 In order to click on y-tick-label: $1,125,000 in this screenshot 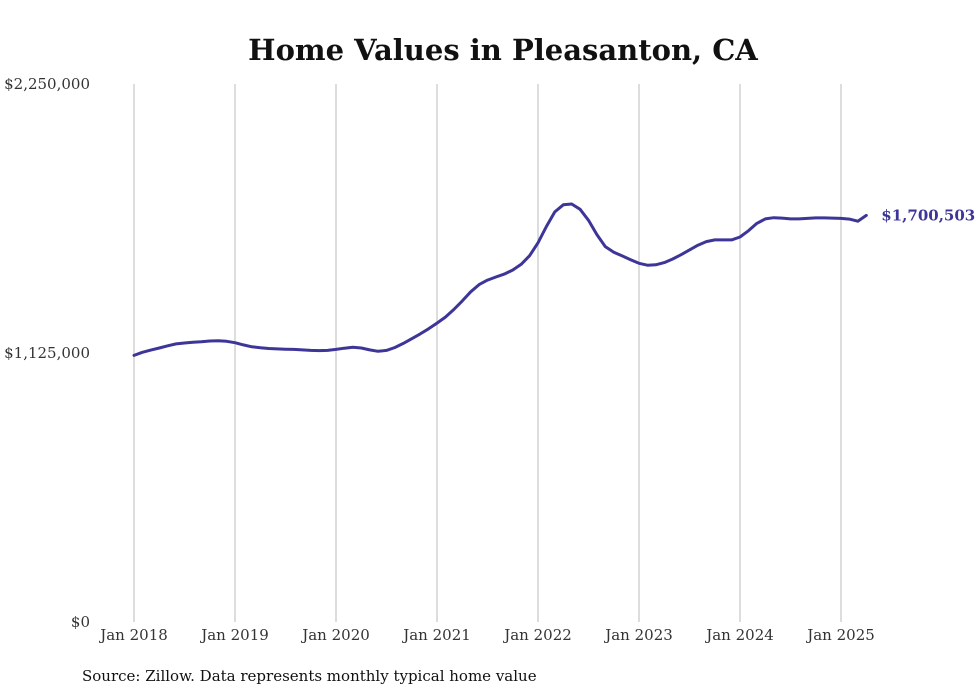, I will do `click(47, 353)`.